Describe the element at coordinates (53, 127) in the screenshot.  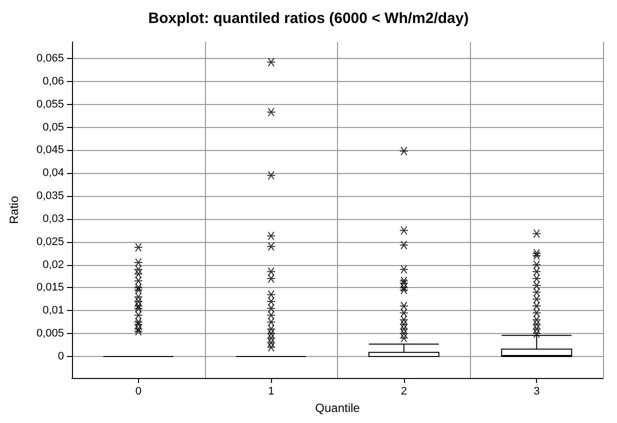
I see `y-tick-label: 0,05` at that location.